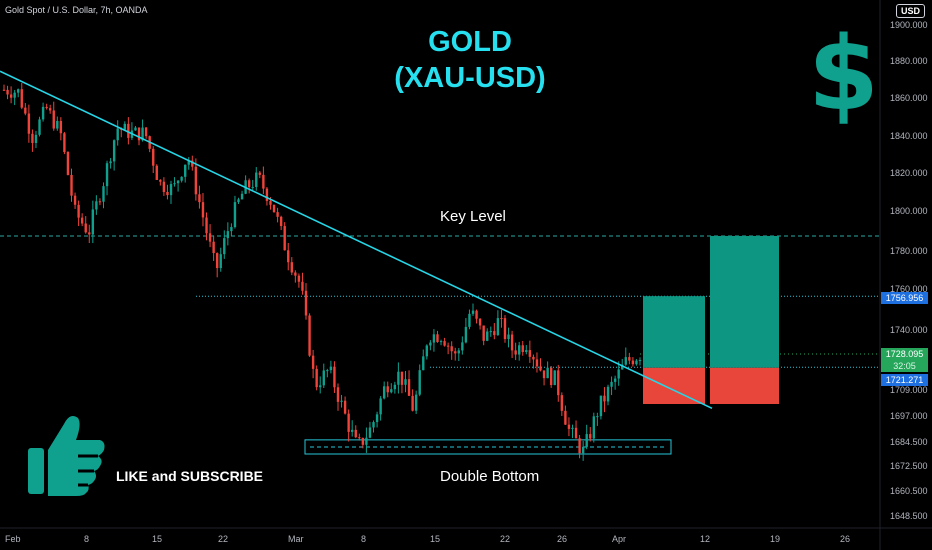  What do you see at coordinates (909, 516) in the screenshot?
I see `price-tick-label: 1648.500` at bounding box center [909, 516].